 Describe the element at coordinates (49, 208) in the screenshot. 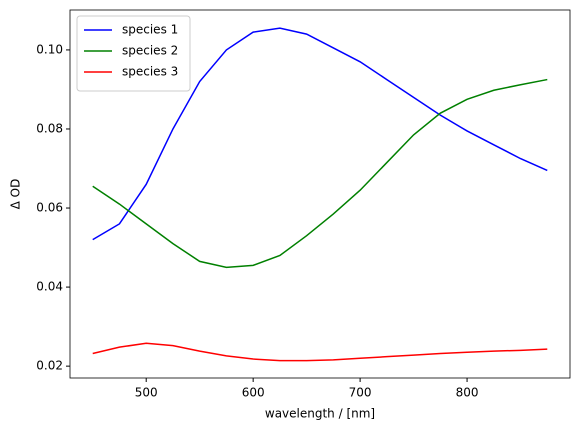

I see `y-tick-label: 0.06` at that location.